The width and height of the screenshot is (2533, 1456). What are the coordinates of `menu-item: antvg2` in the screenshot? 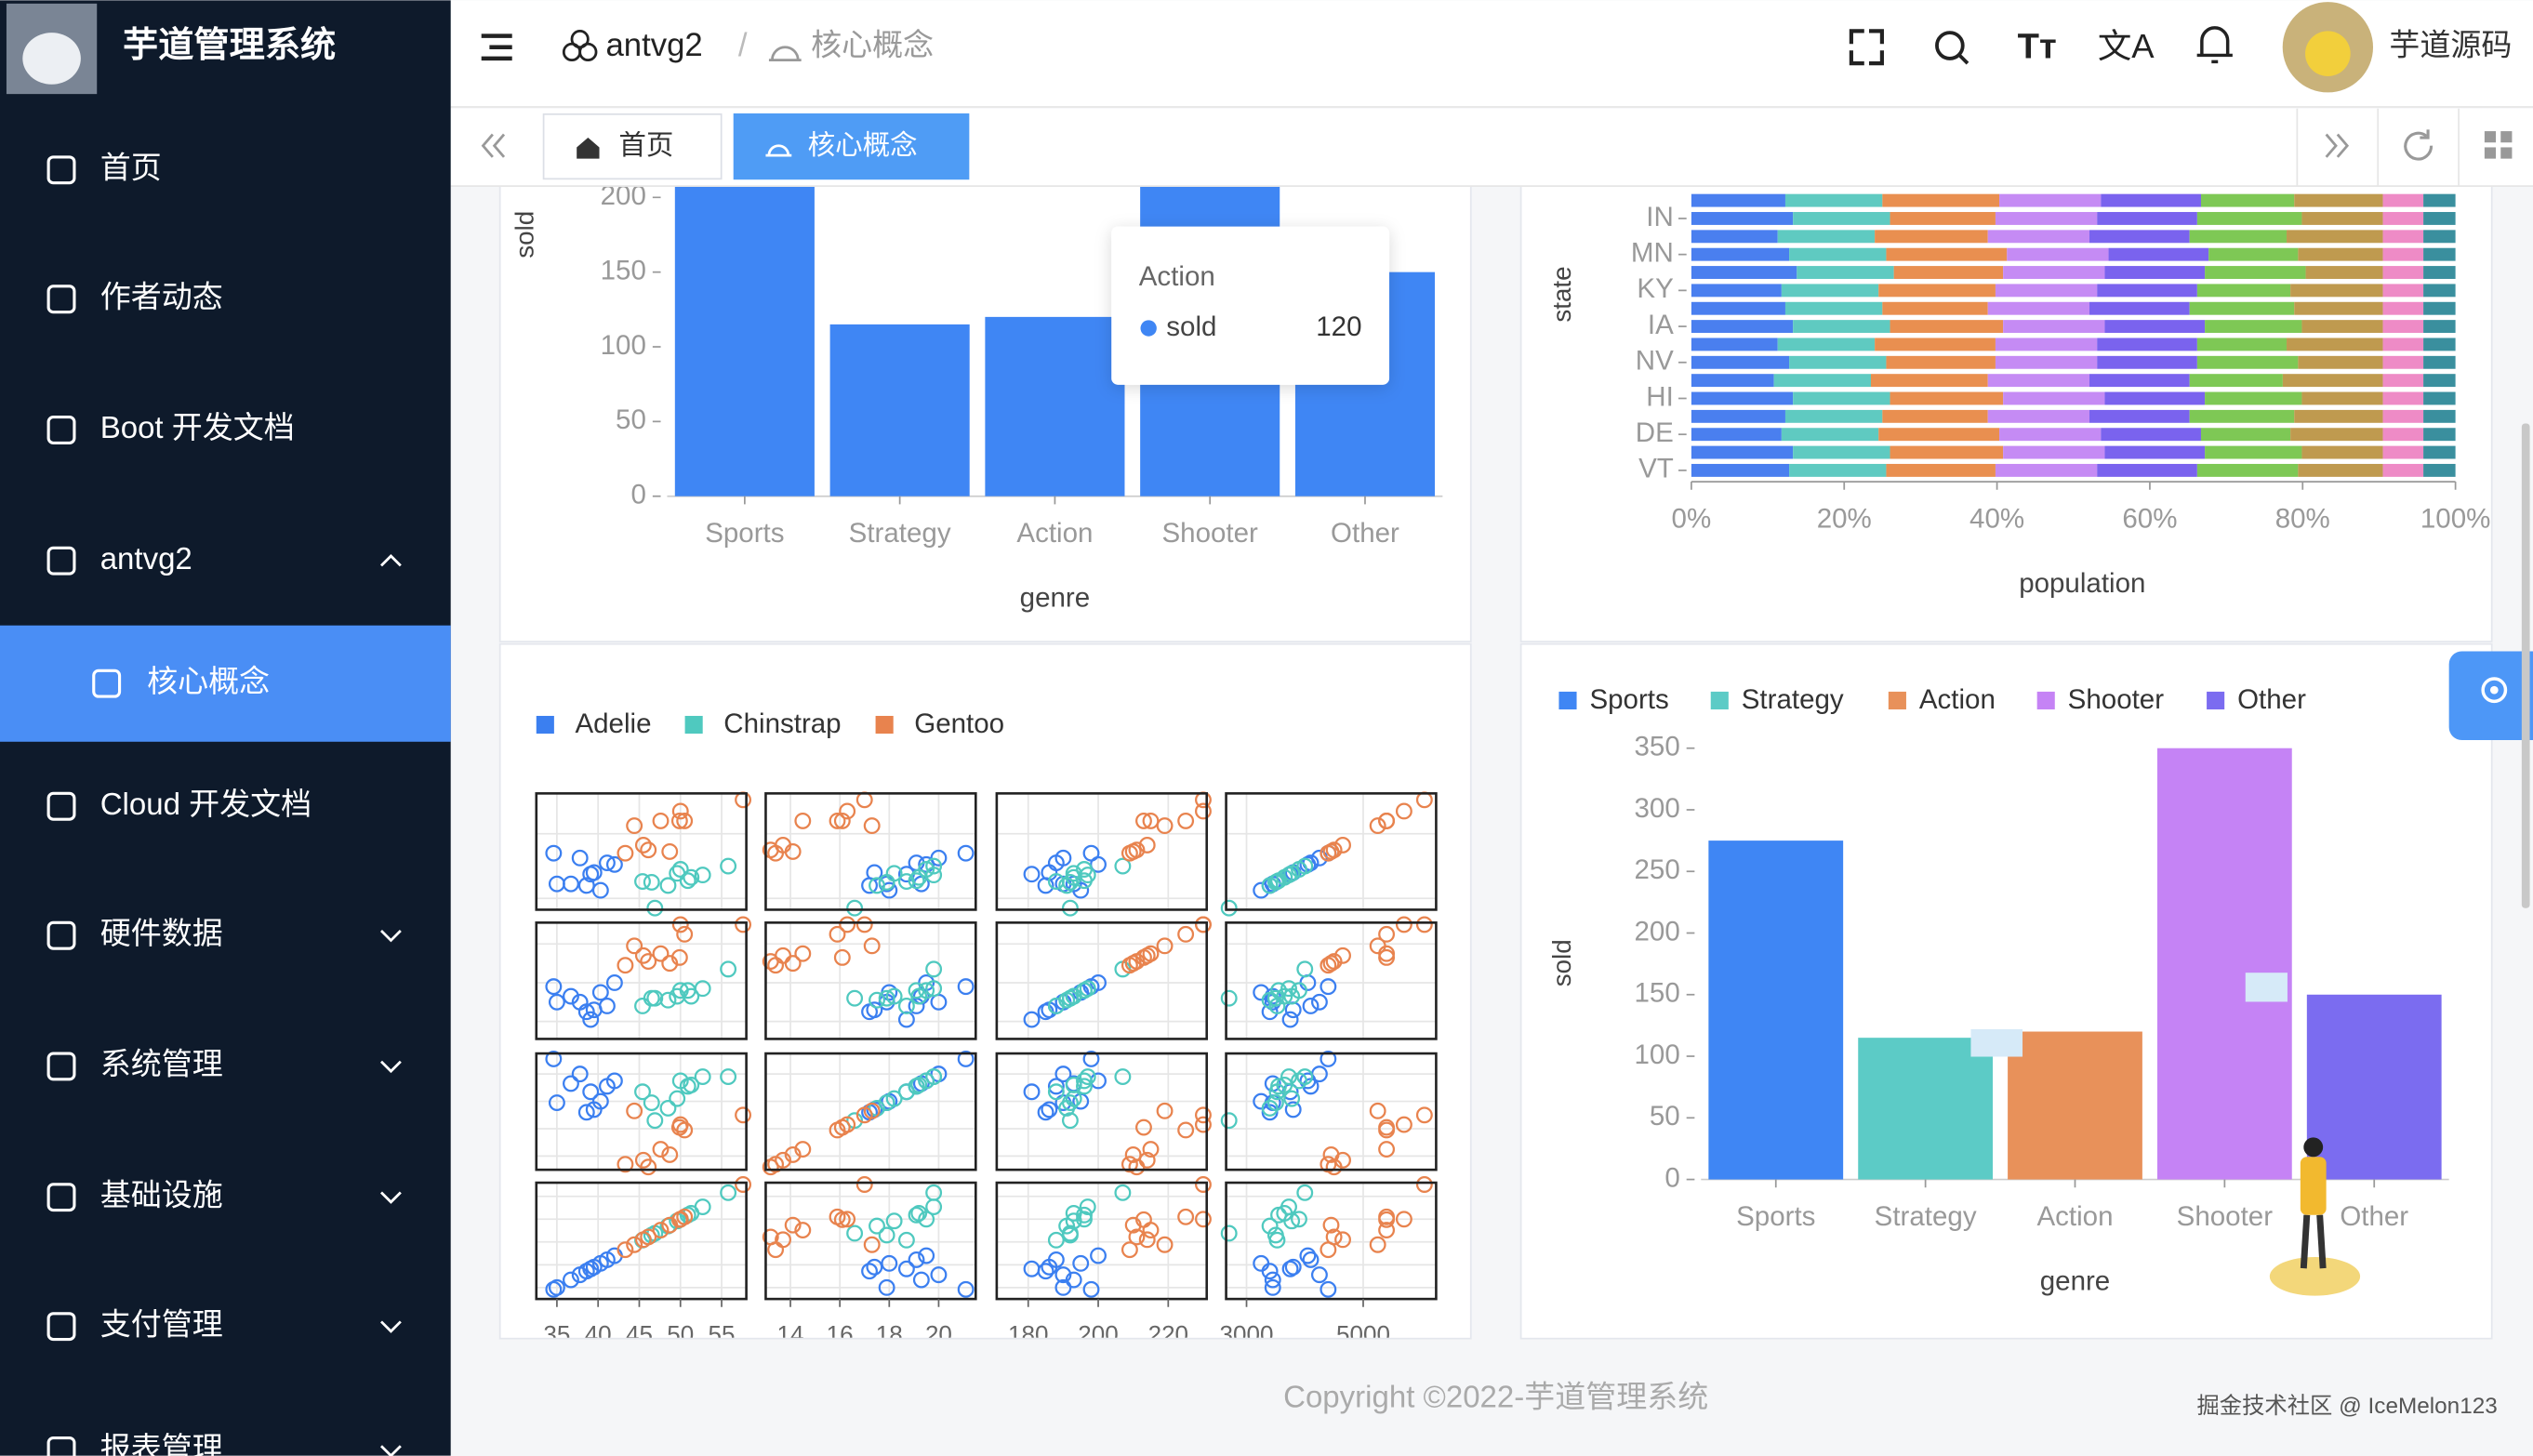 It's located at (146, 558).